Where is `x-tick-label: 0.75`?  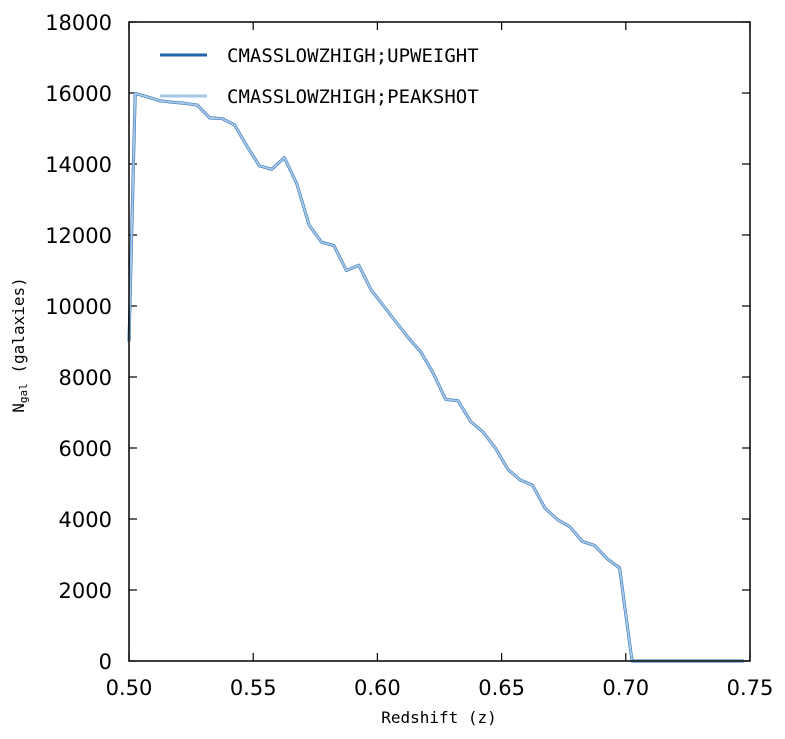 x-tick-label: 0.75 is located at coordinates (750, 688).